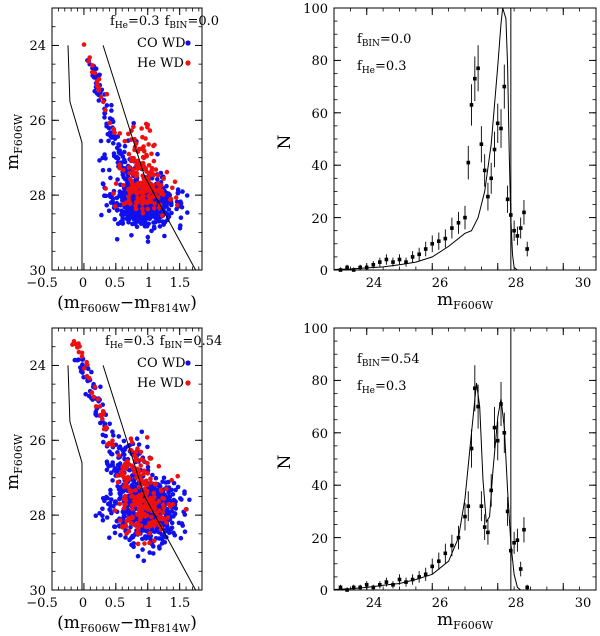  I want to click on legend-label-he-wd: He WD, so click(160, 383).